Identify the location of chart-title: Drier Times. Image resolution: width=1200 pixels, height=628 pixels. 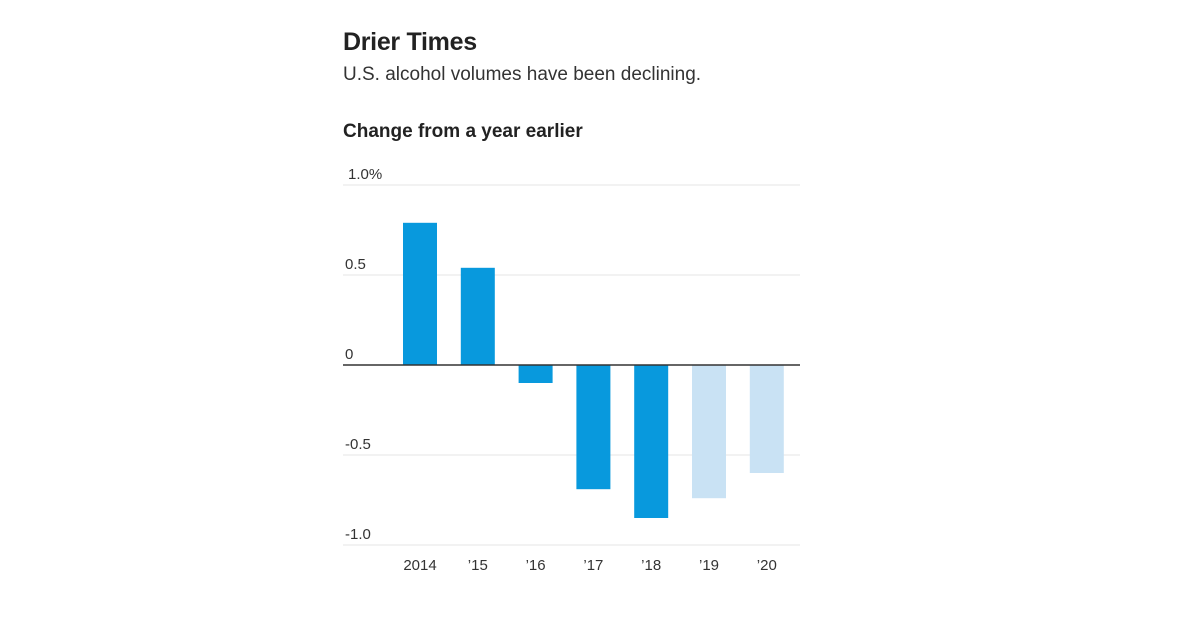
(410, 42).